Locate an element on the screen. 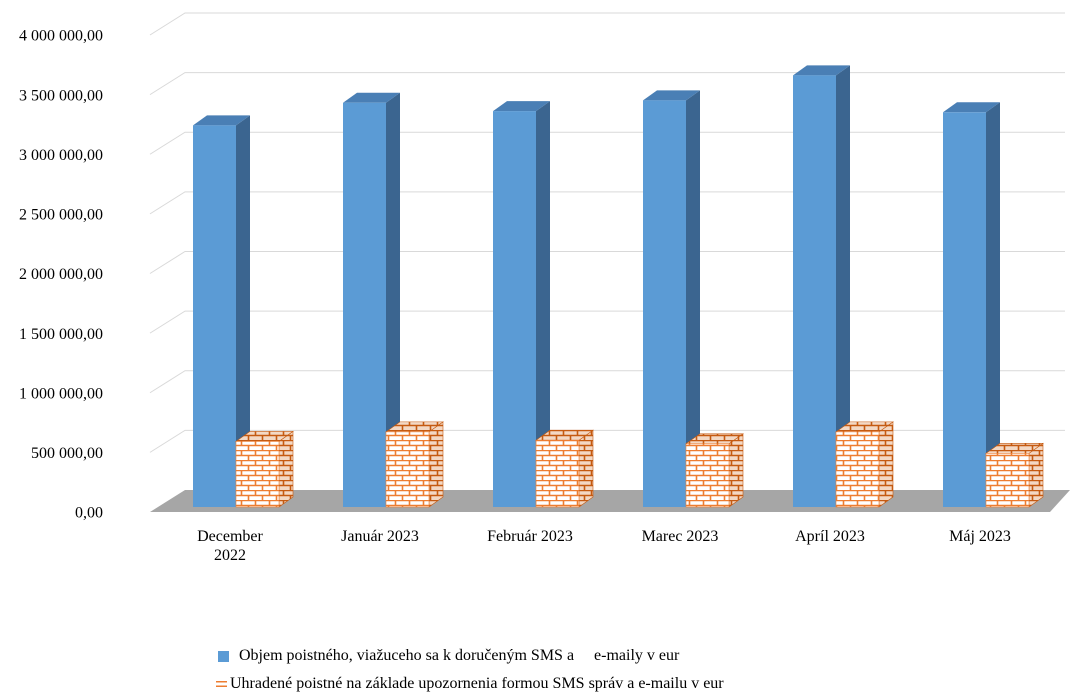  y-tick-label: 3 500 000,00 is located at coordinates (61, 95).